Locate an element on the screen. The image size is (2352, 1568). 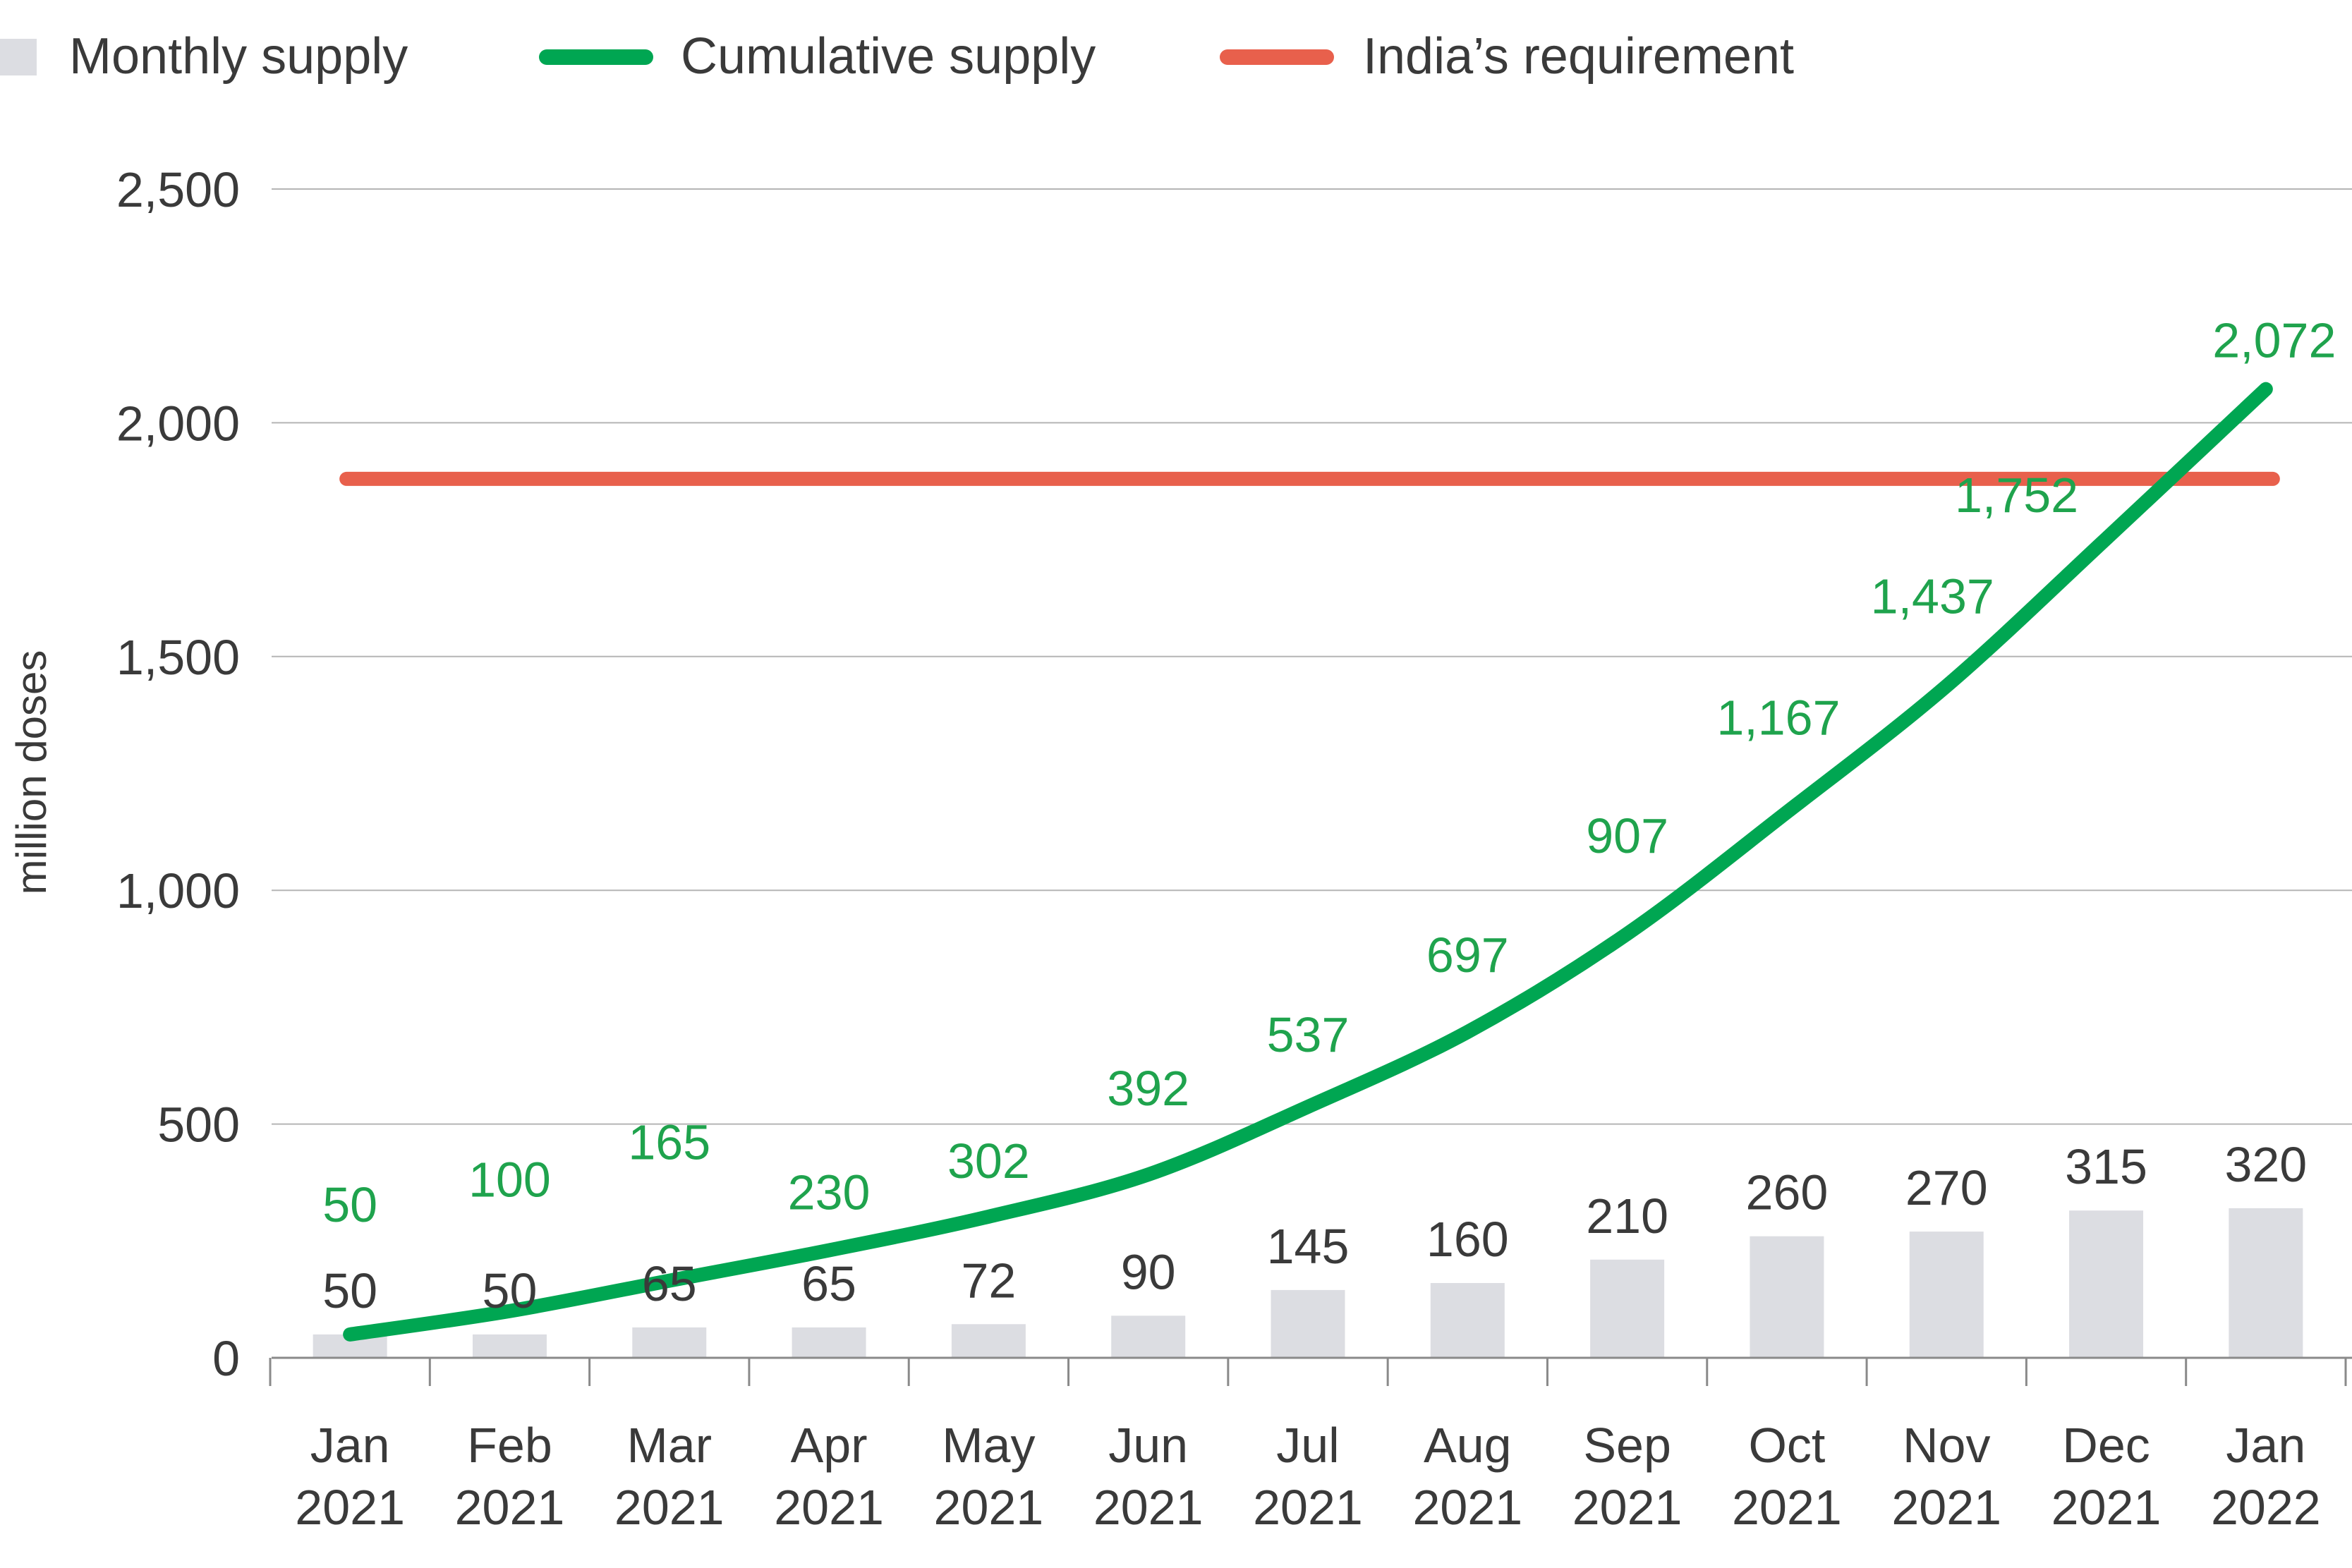
y-tick-label: 2,000 is located at coordinates (178, 423).